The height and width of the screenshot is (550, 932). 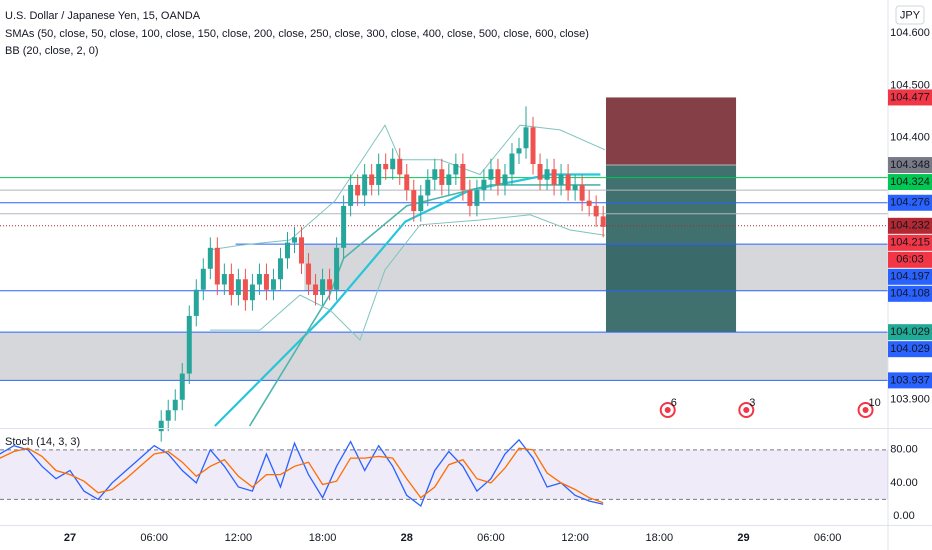 What do you see at coordinates (910, 33) in the screenshot?
I see `y-tick-label: 104.600` at bounding box center [910, 33].